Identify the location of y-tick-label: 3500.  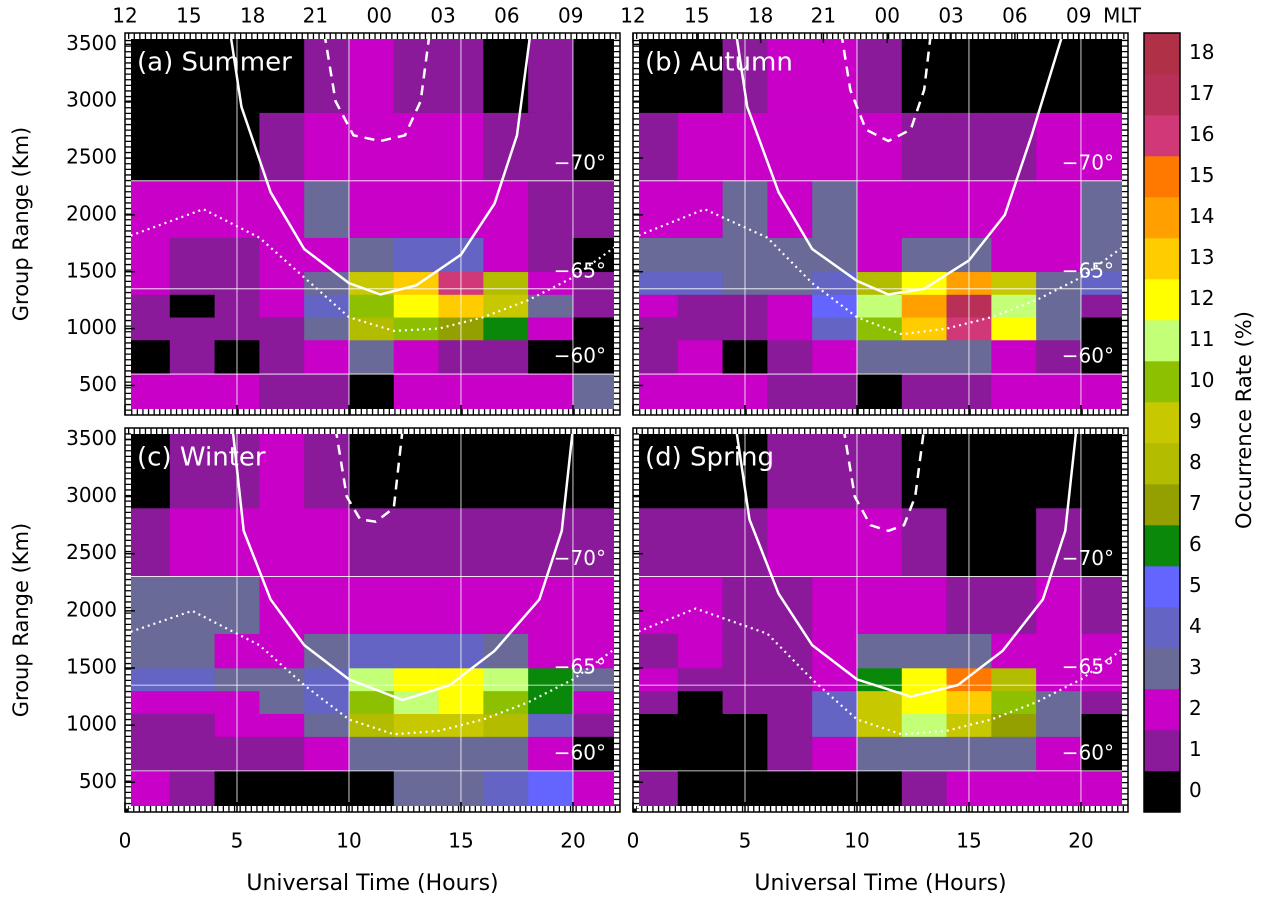
(91, 438).